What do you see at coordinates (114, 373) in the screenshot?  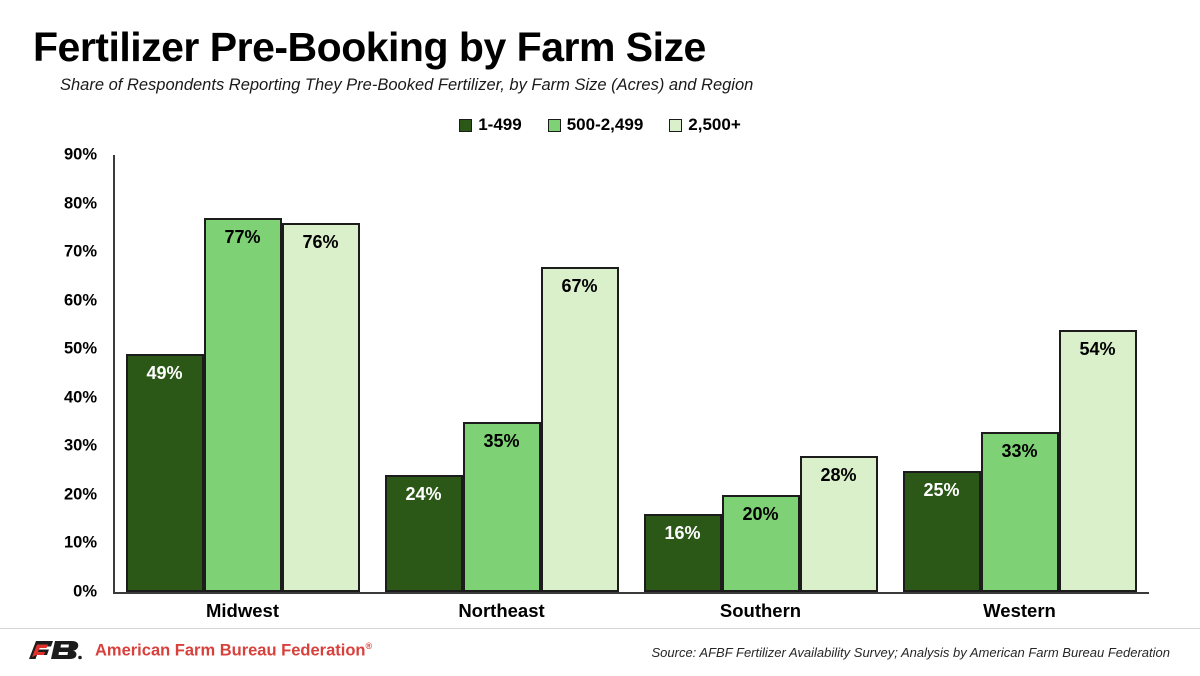 I see `y-axis-line` at bounding box center [114, 373].